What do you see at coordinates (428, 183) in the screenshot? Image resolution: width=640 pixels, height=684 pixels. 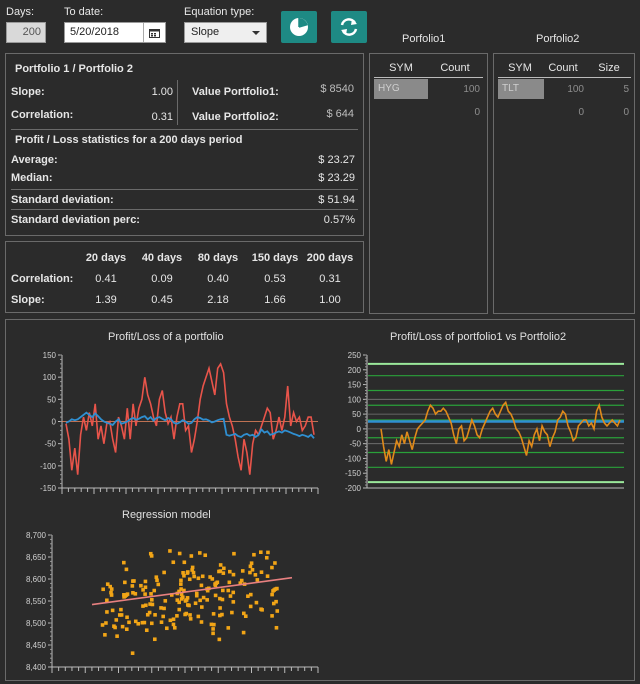 I see `portfolio1-panel: SYM Count HYG 100 0` at bounding box center [428, 183].